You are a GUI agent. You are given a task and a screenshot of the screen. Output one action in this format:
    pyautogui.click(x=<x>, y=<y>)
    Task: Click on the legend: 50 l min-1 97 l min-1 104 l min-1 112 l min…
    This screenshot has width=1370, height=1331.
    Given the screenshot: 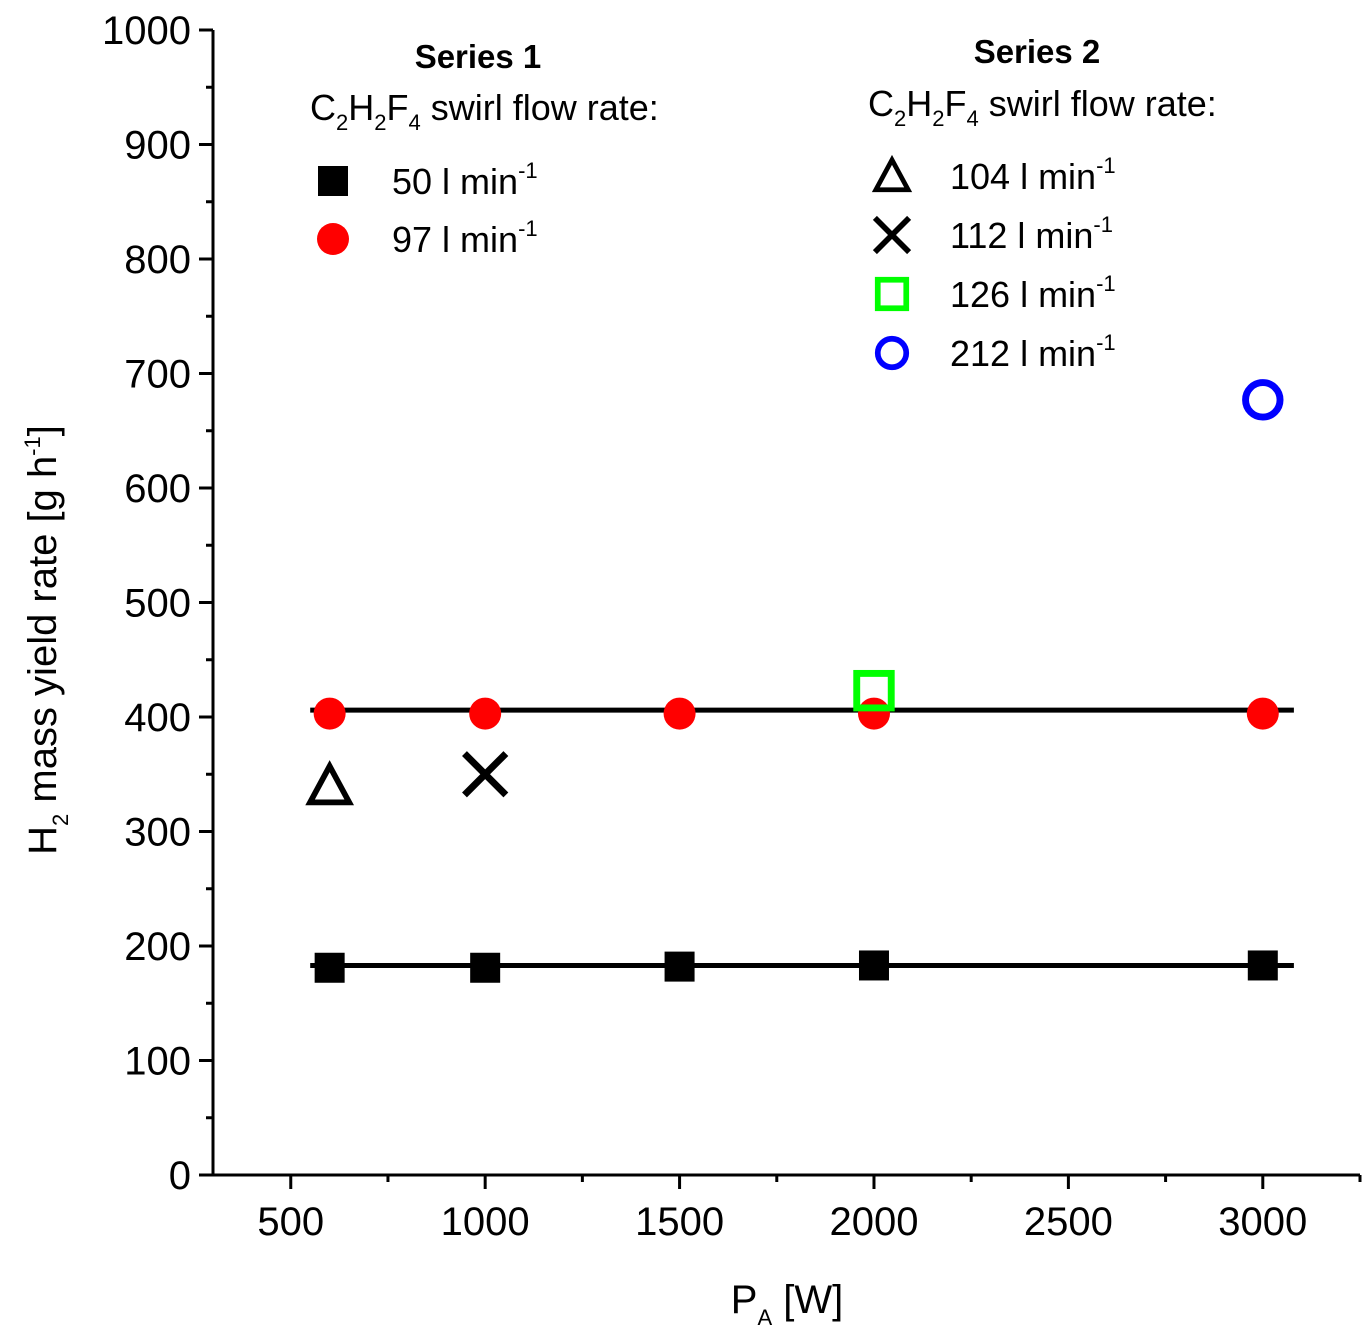 What is the action you would take?
    pyautogui.click(x=716, y=263)
    